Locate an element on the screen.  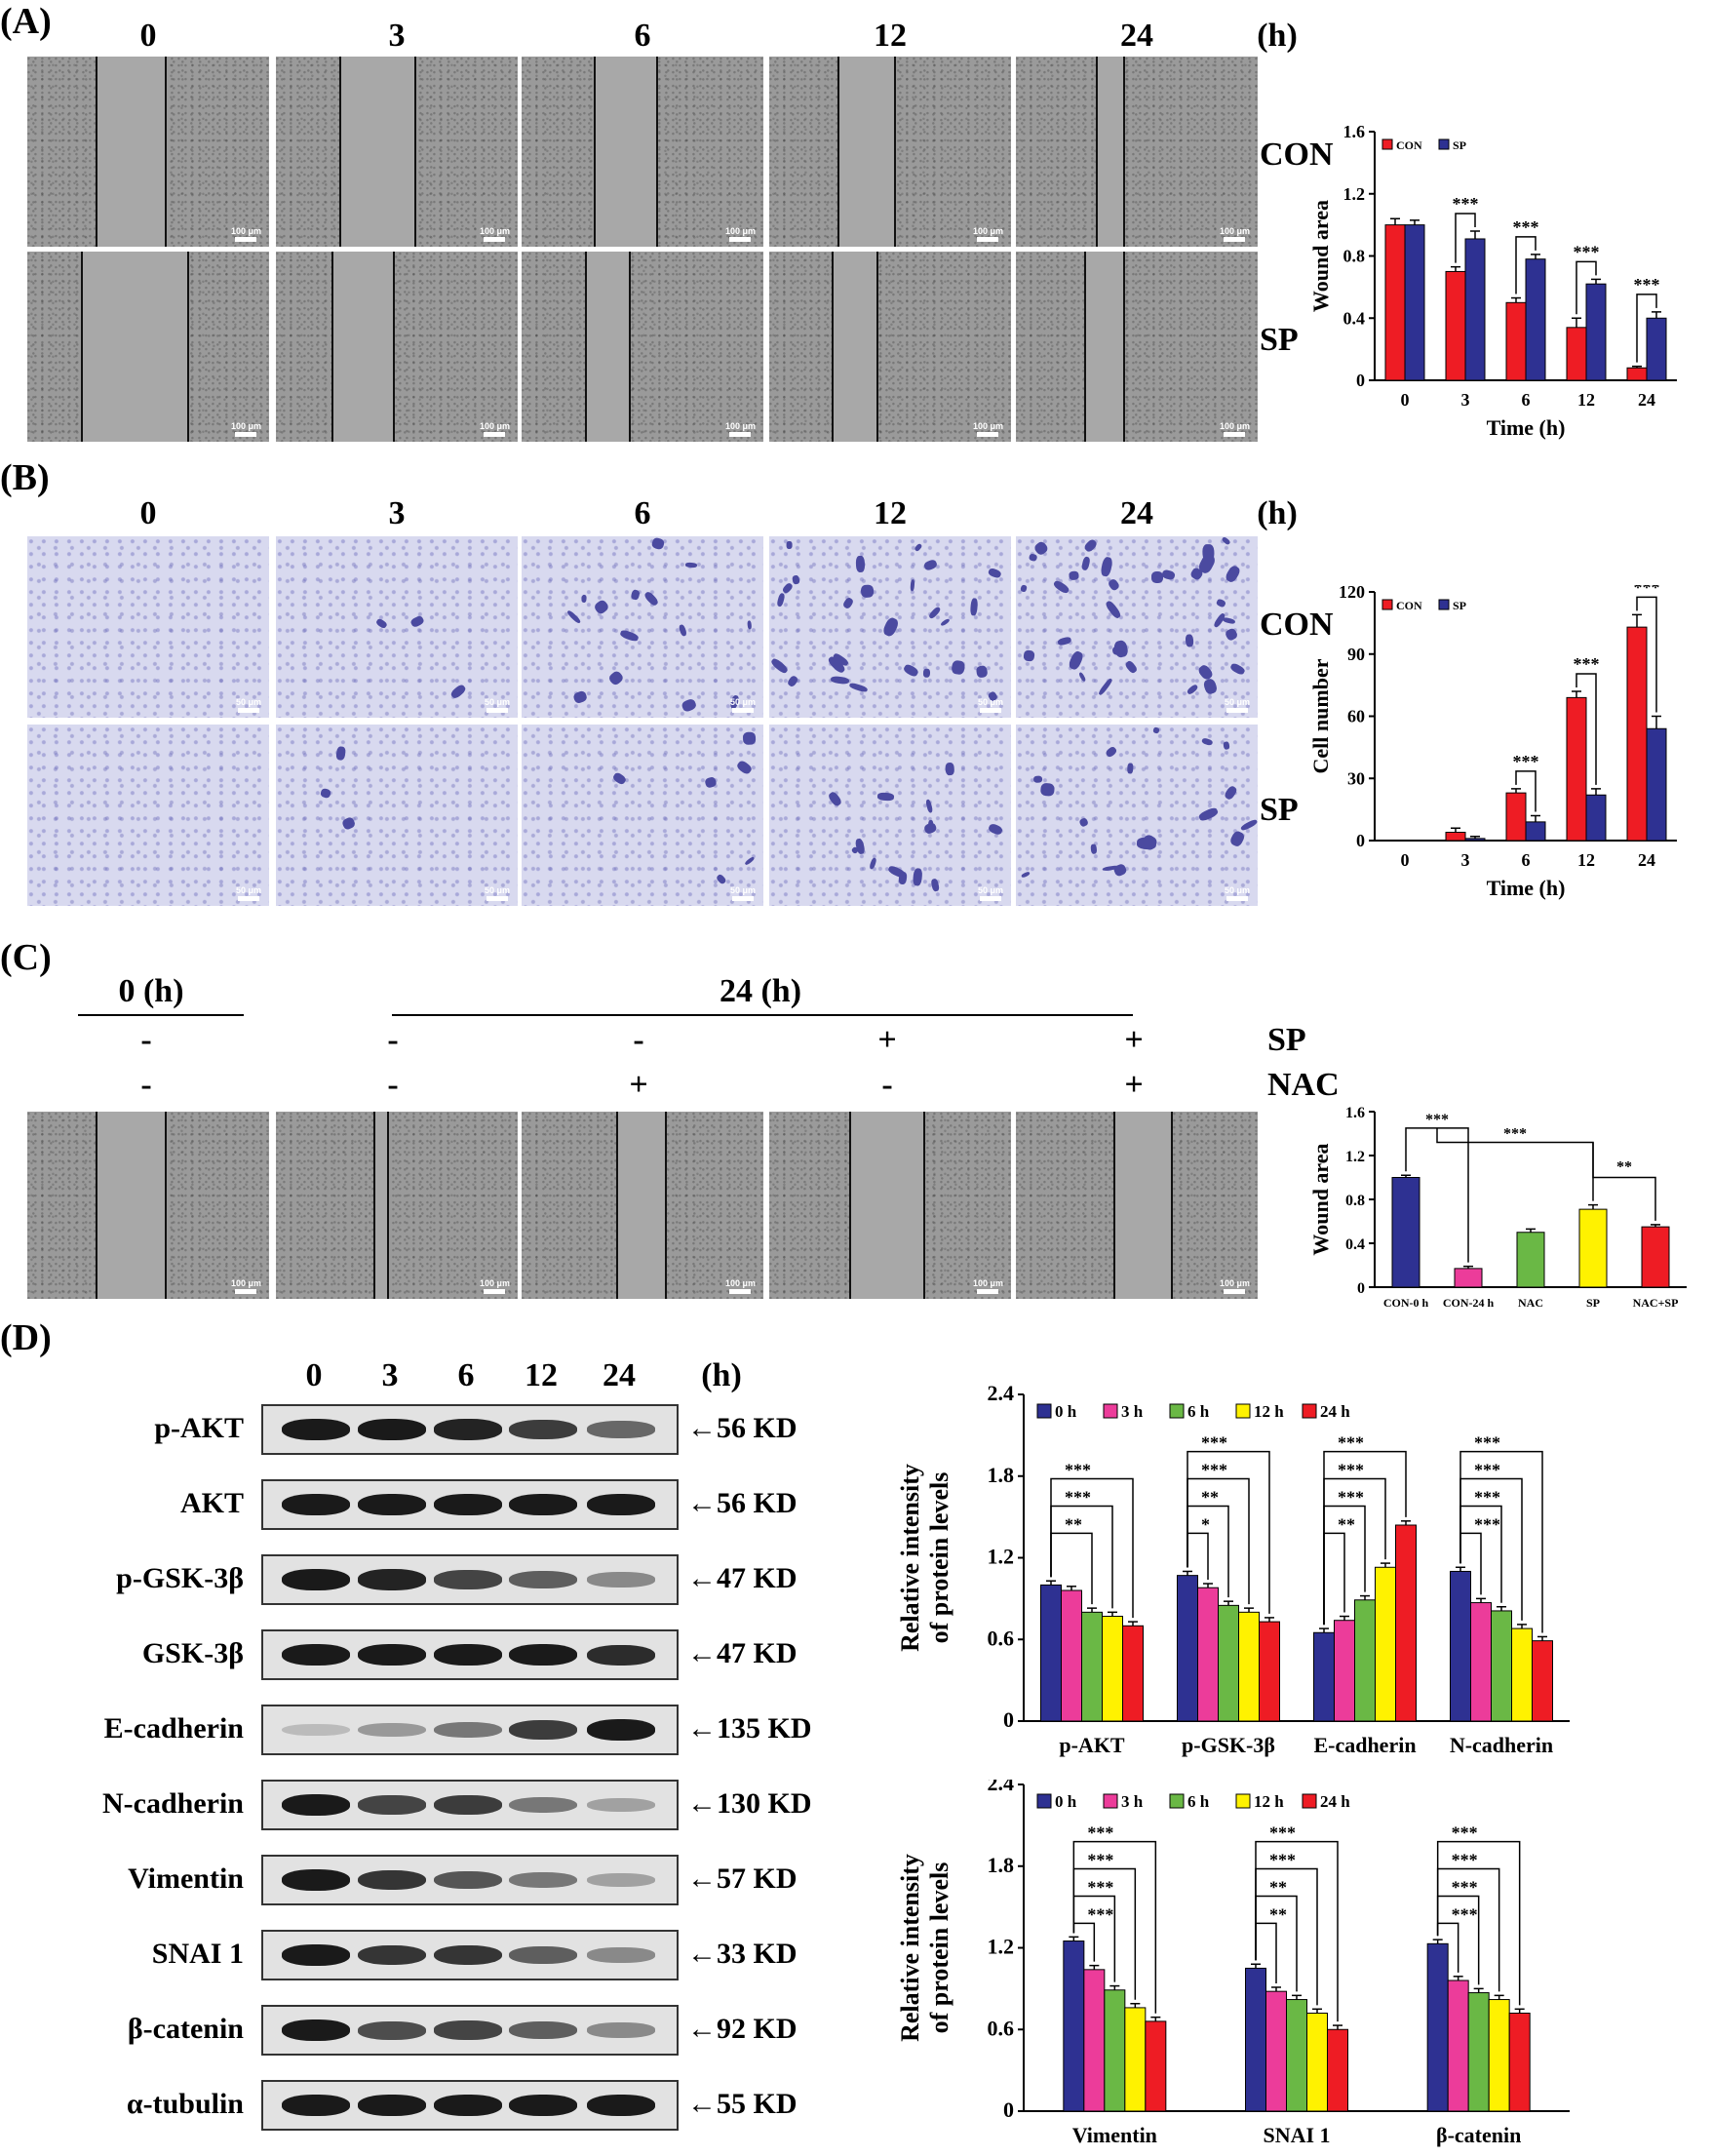
molecular-weight-label: ←130 KD is located at coordinates (749, 1803).